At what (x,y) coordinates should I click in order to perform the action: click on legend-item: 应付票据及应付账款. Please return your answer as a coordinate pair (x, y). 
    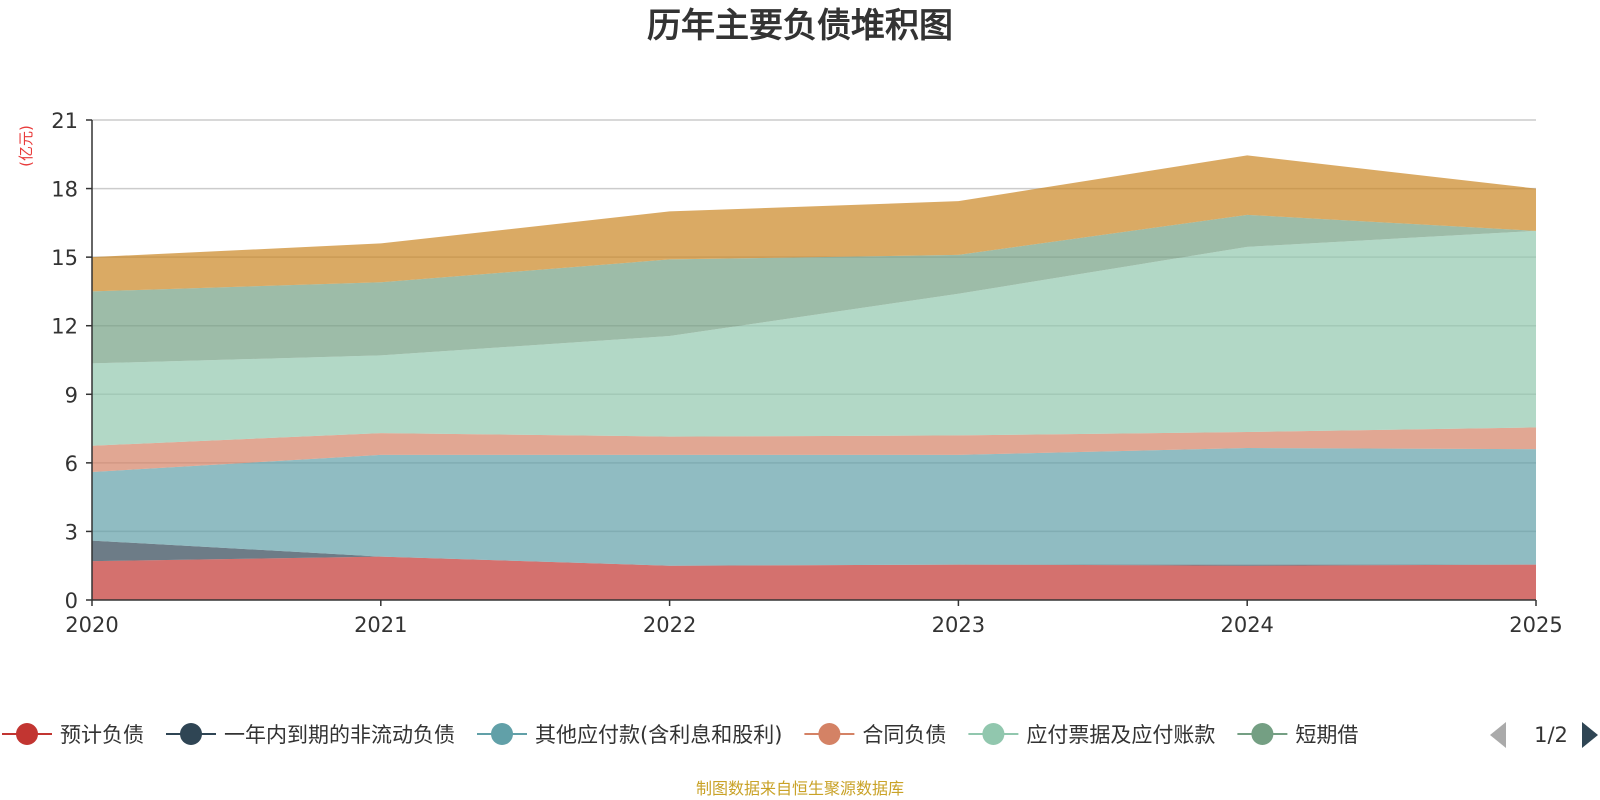
    Looking at the image, I should click on (1091, 735).